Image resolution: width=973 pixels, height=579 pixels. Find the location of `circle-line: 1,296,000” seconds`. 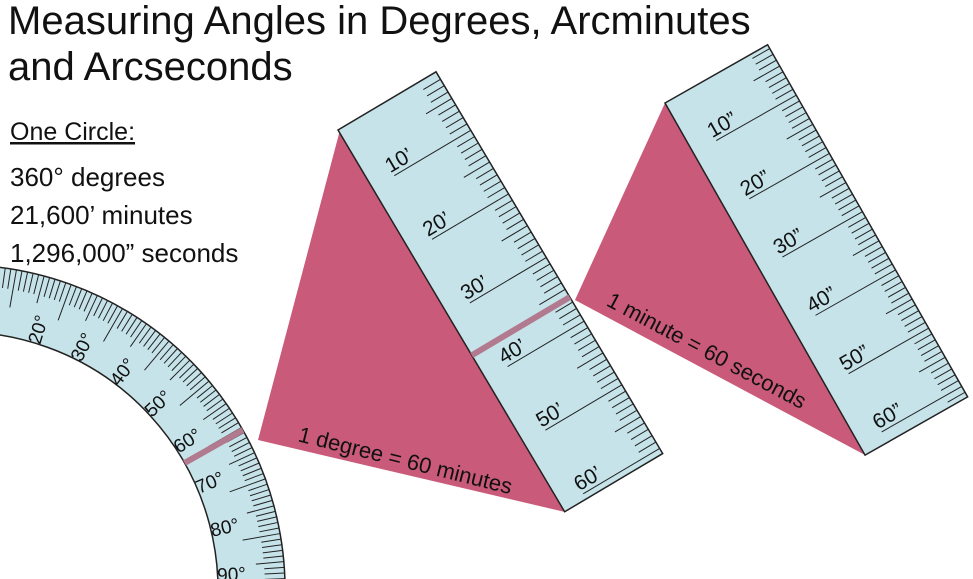

circle-line: 1,296,000” seconds is located at coordinates (124, 253).